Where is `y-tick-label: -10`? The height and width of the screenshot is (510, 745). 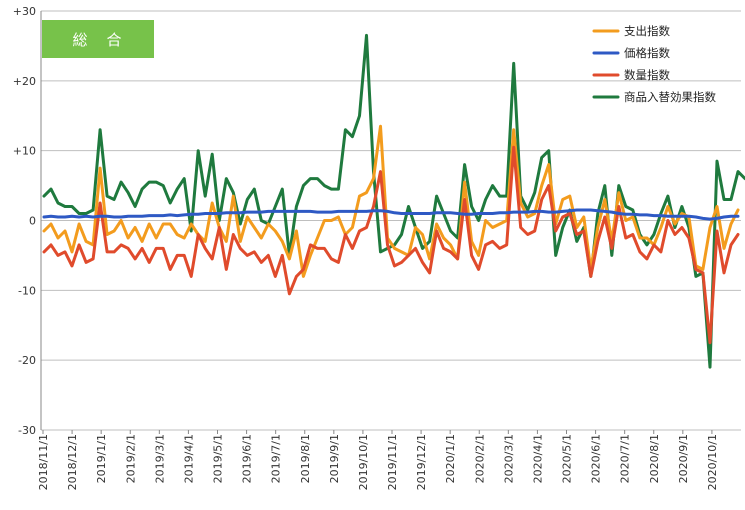
y-tick-label: -10 is located at coordinates (27, 290).